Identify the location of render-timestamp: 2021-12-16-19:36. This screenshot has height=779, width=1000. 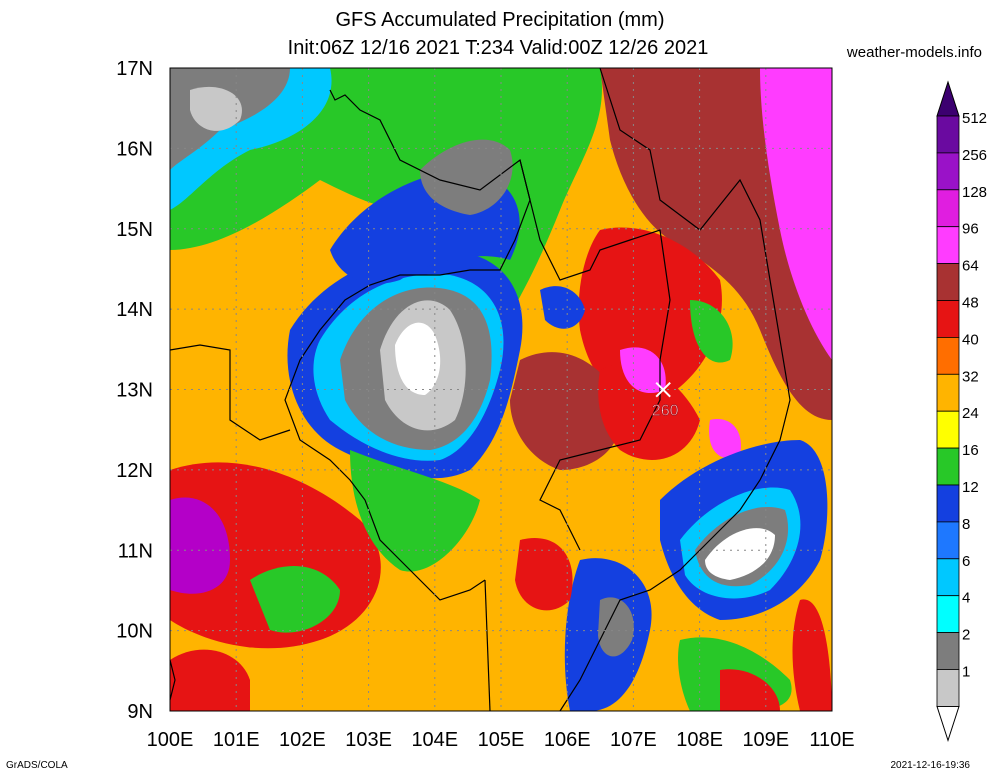
(930, 765).